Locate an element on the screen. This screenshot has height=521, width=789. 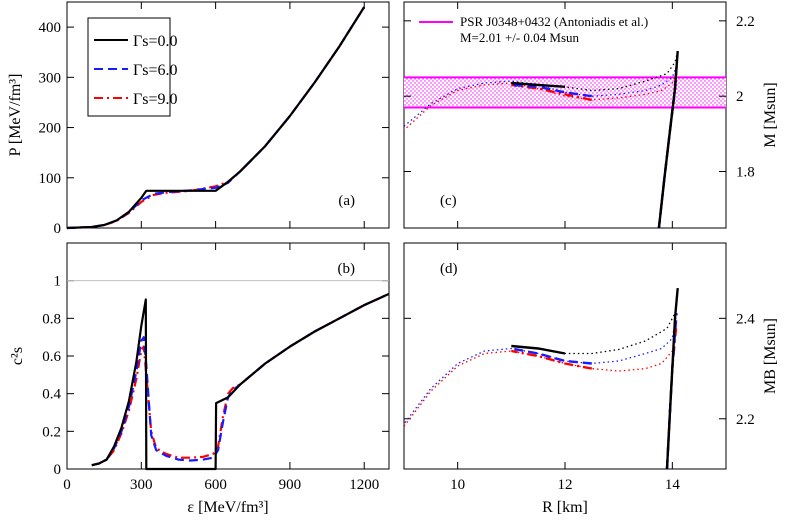
panel-d-xlabel: R [km] is located at coordinates (565, 507).